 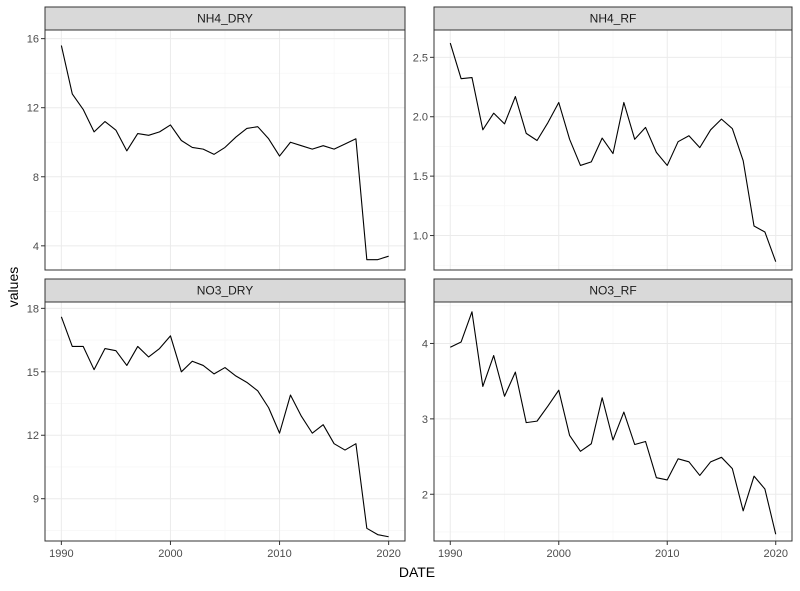 I want to click on y-tick-label: 18, so click(x=33, y=309).